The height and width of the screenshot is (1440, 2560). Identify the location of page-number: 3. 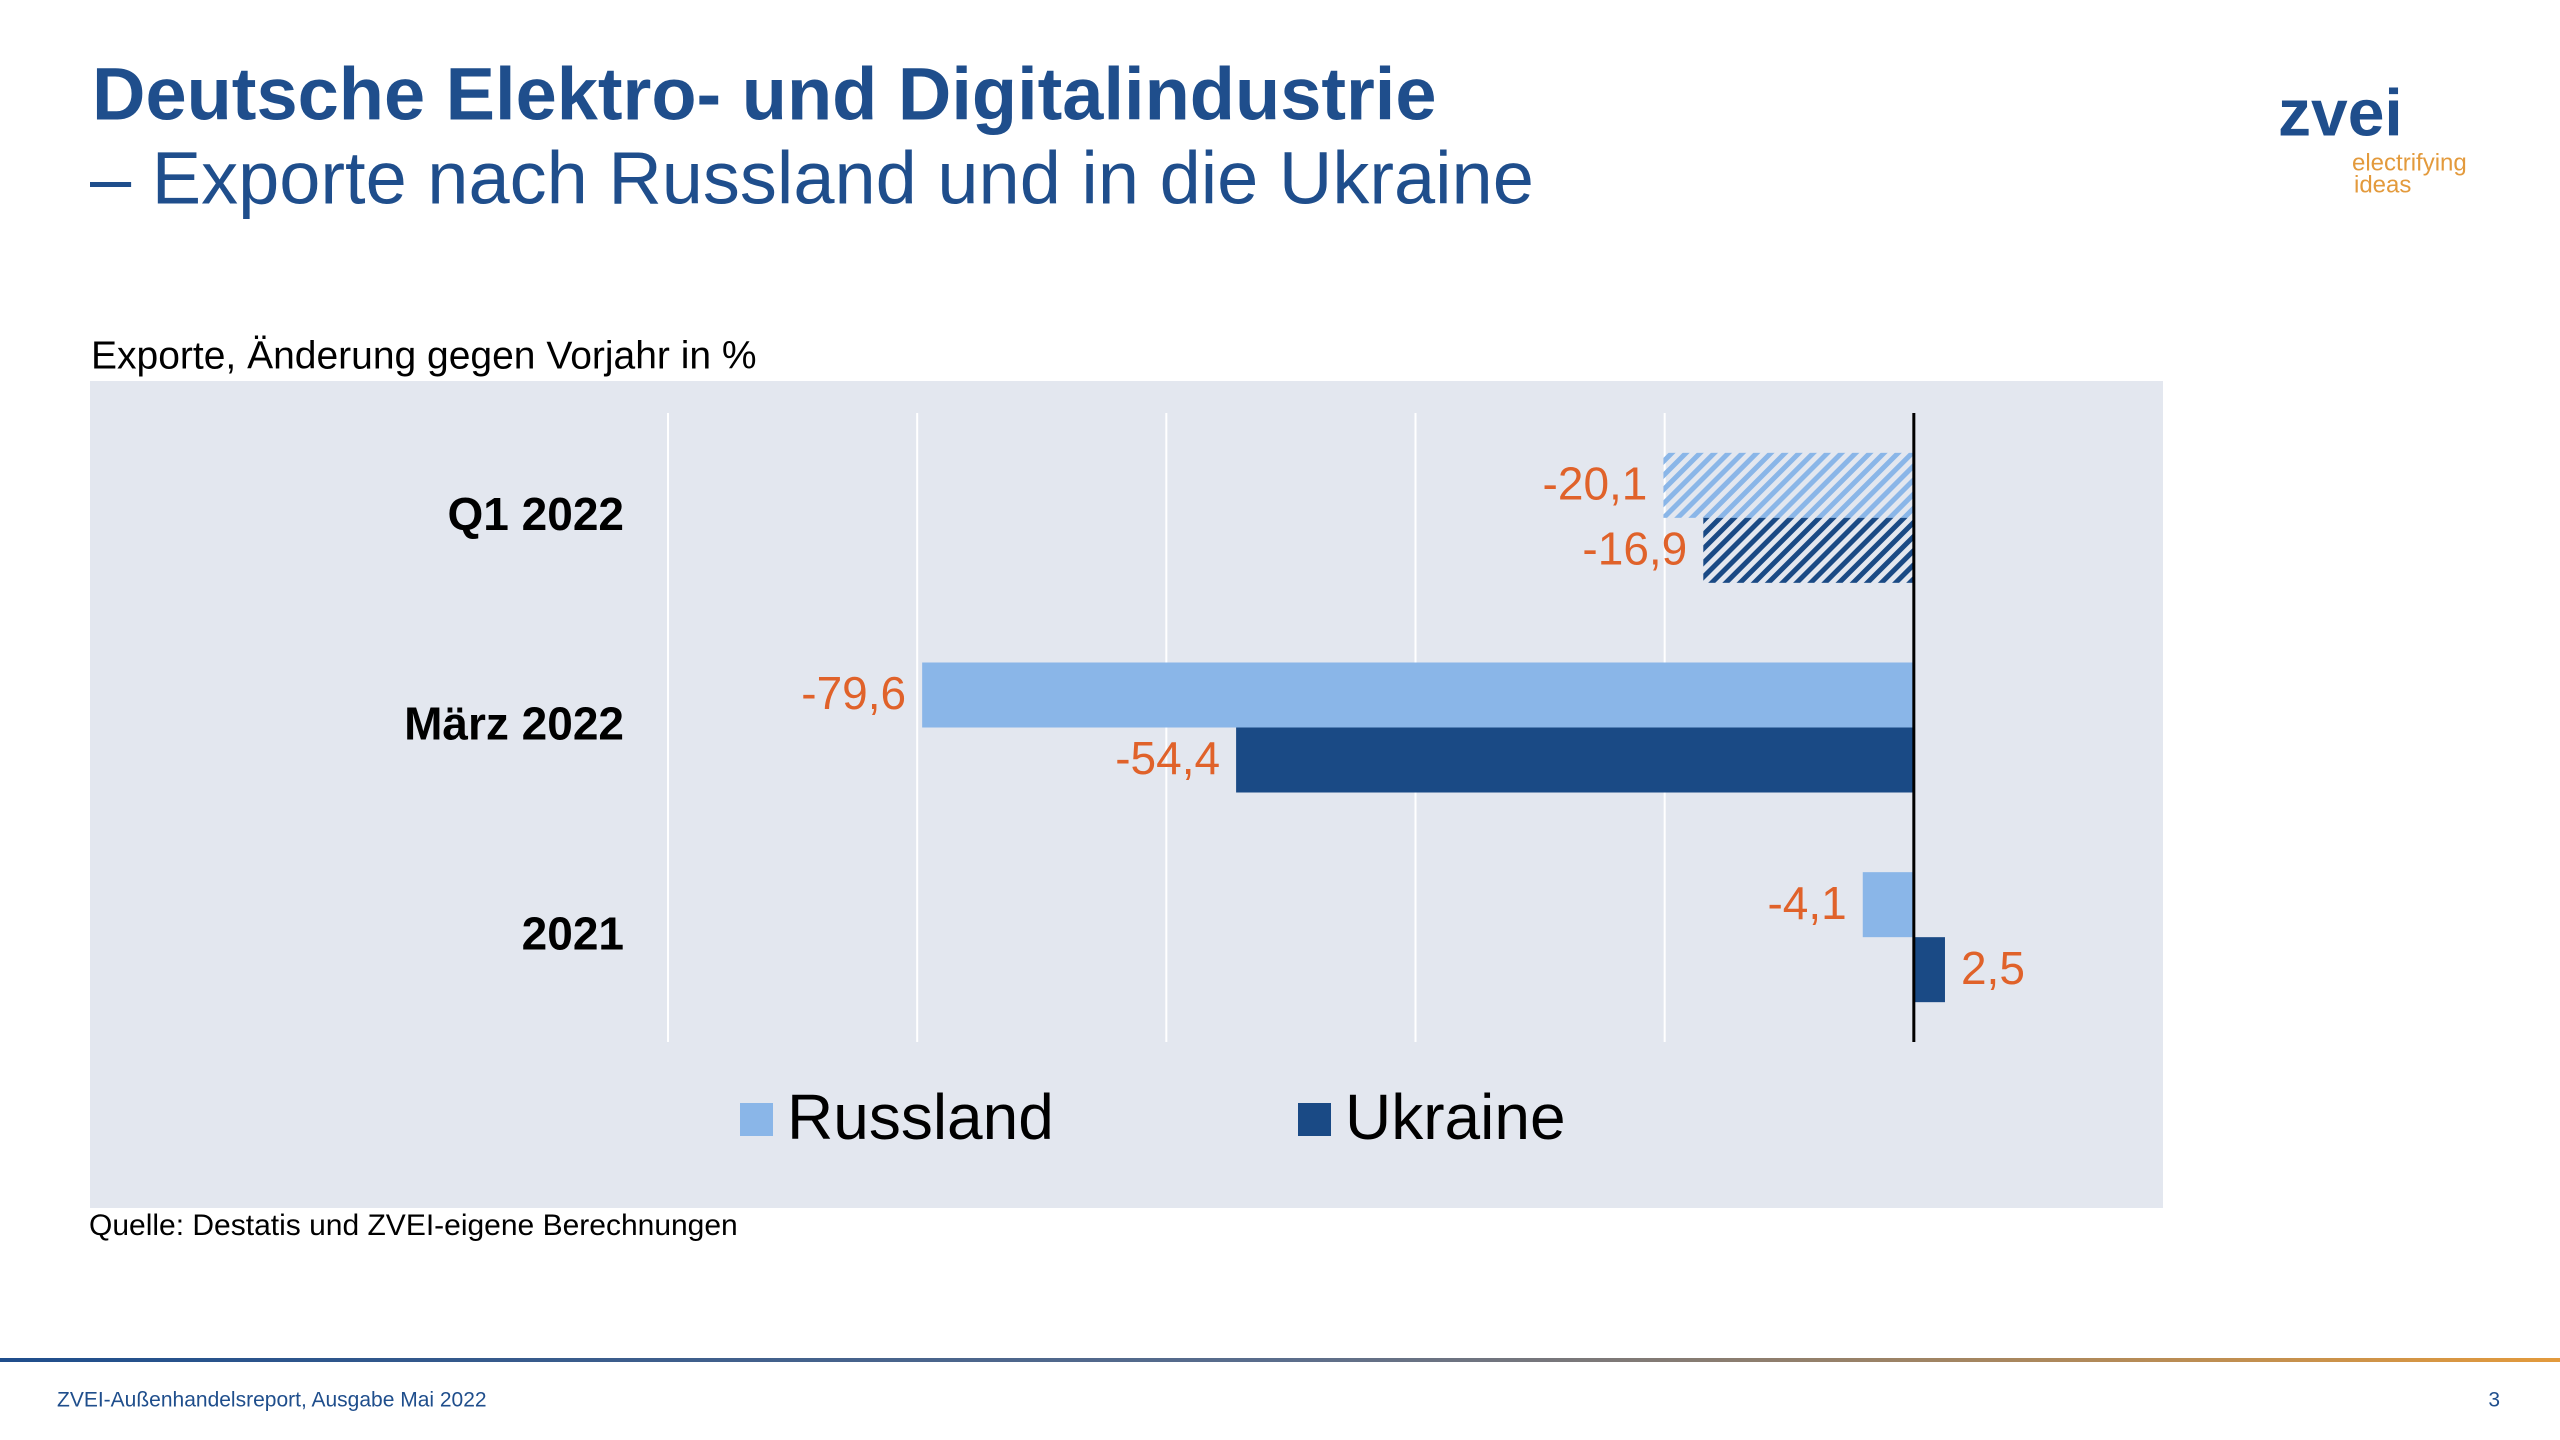
(2494, 1400).